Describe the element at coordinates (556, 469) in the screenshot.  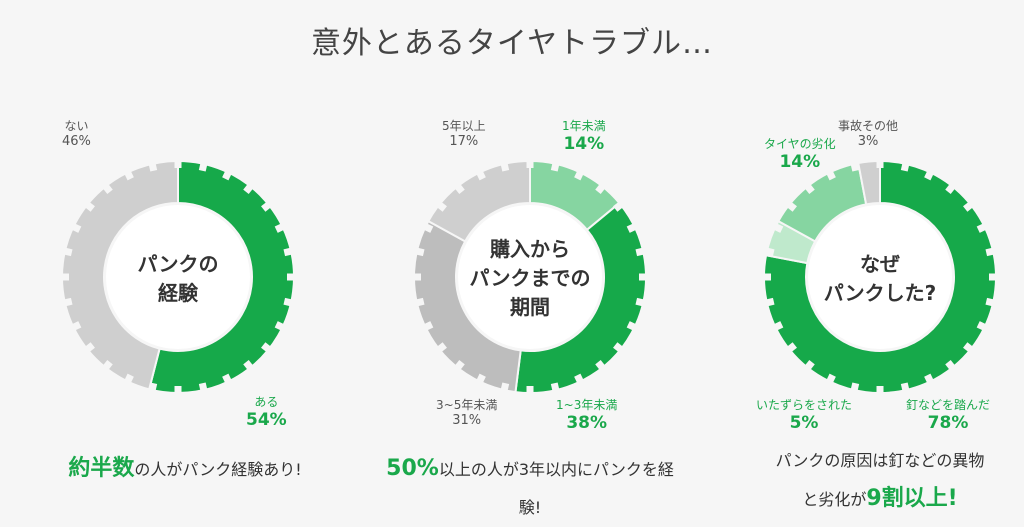
I see `caption-text: 以上の人が3年以内にパンクを経` at that location.